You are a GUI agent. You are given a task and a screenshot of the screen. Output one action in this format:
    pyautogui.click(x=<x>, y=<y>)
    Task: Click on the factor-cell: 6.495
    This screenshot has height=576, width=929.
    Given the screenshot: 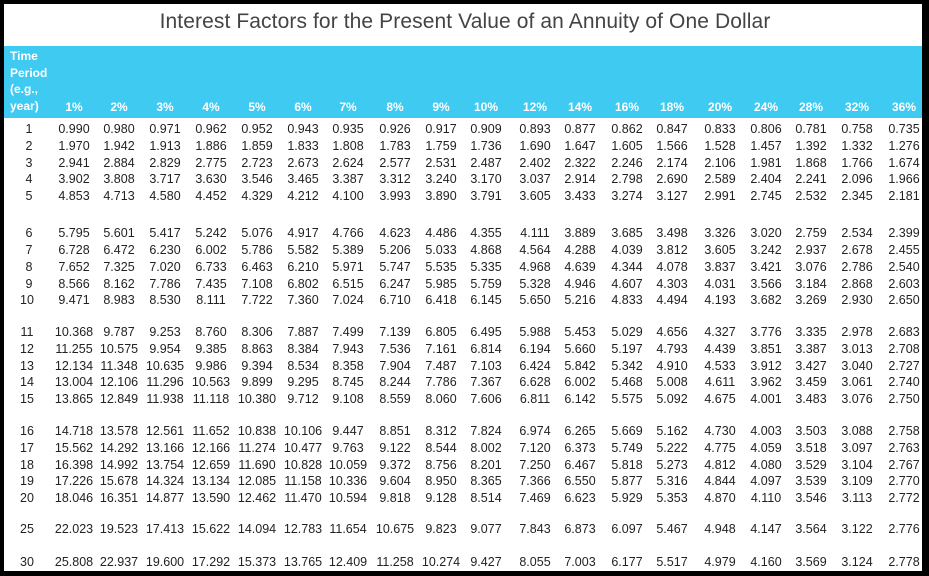 What is the action you would take?
    pyautogui.click(x=486, y=332)
    